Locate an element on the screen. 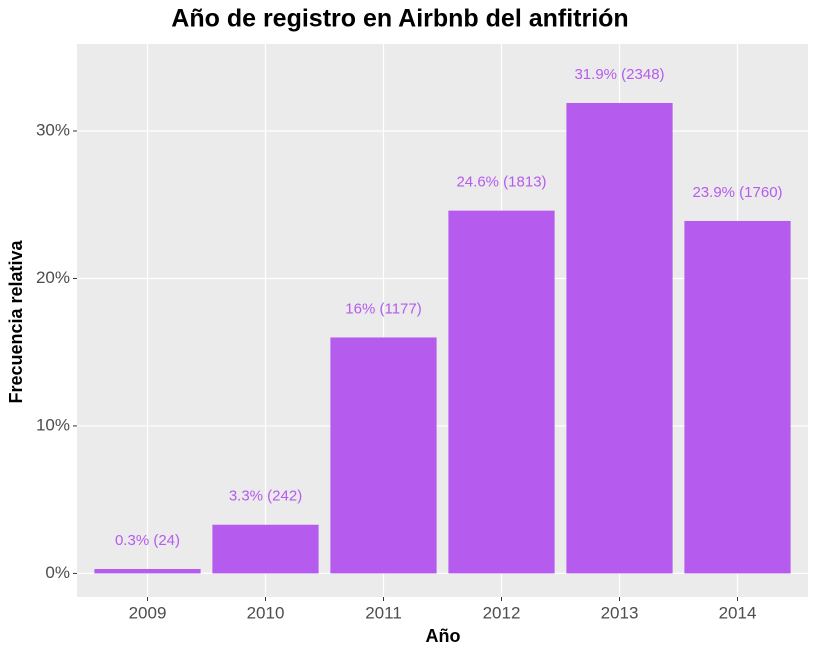 This screenshot has height=655, width=817. value-label: 24.6% (1813) is located at coordinates (501, 182).